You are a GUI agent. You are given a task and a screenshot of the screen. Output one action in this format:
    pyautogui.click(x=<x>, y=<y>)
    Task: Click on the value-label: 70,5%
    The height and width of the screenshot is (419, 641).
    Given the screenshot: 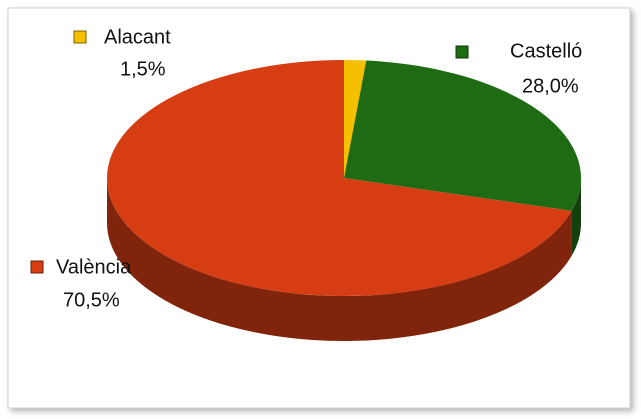 What is the action you would take?
    pyautogui.click(x=91, y=300)
    